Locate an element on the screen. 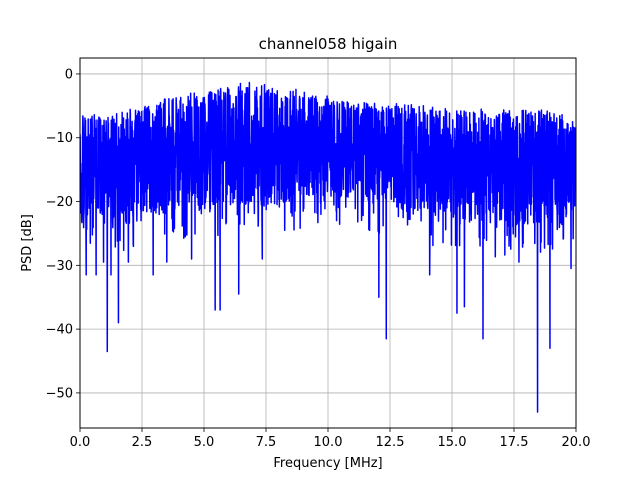 The width and height of the screenshot is (640, 480). x-tick-label: 7.5 is located at coordinates (266, 442).